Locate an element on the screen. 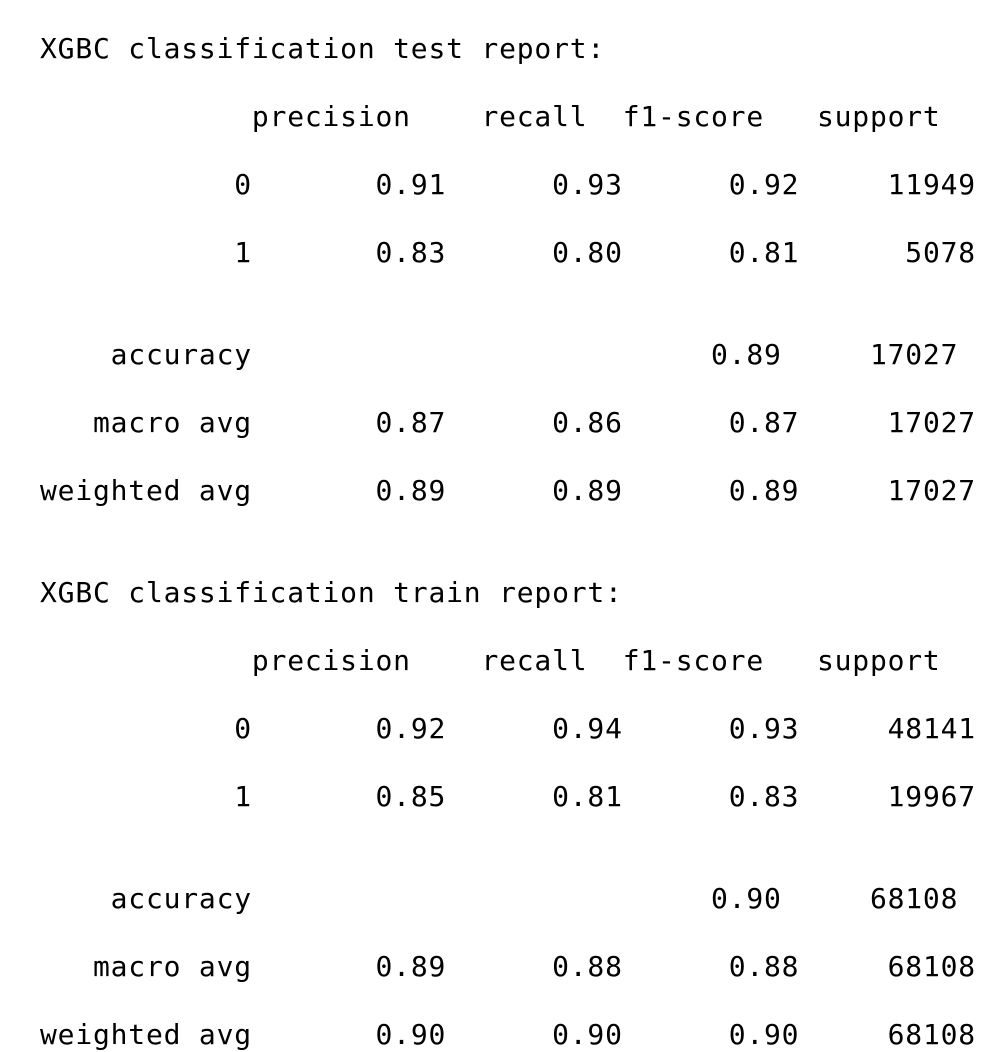 Image resolution: width=998 pixels, height=1052 pixels. table-row: accuracy 0.89 17027 is located at coordinates (508, 355).